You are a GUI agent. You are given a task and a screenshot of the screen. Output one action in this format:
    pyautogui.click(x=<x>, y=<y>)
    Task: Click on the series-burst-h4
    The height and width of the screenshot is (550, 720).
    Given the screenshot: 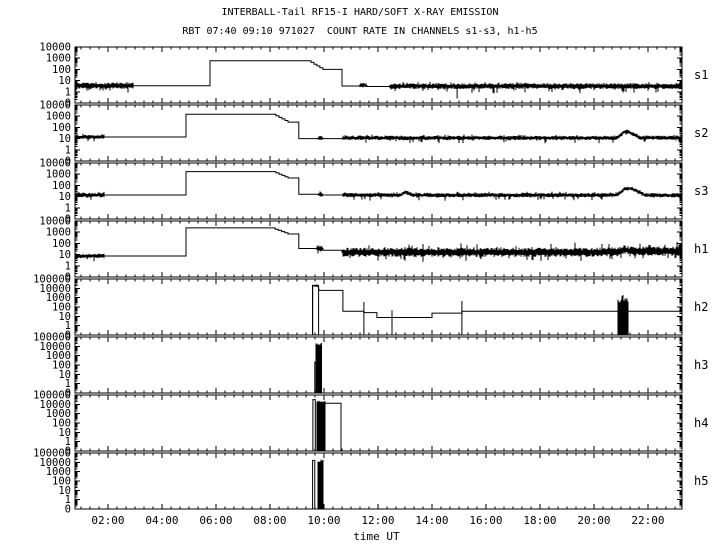 What is the action you would take?
    pyautogui.click(x=321, y=425)
    